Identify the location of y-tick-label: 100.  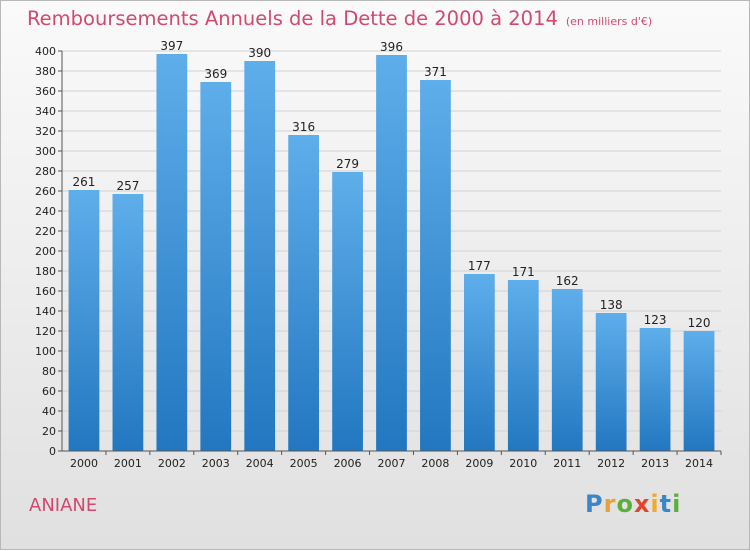
(45, 351).